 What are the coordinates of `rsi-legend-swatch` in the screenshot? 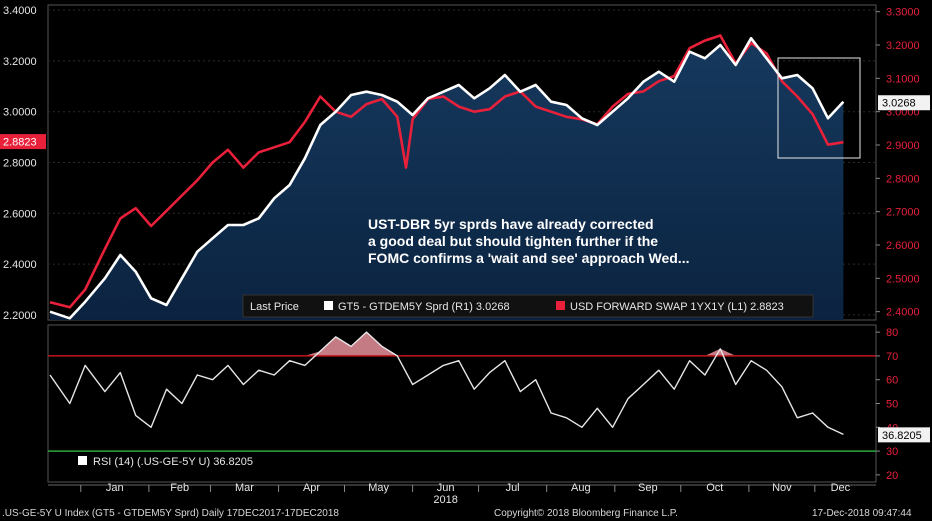 It's located at (82, 460).